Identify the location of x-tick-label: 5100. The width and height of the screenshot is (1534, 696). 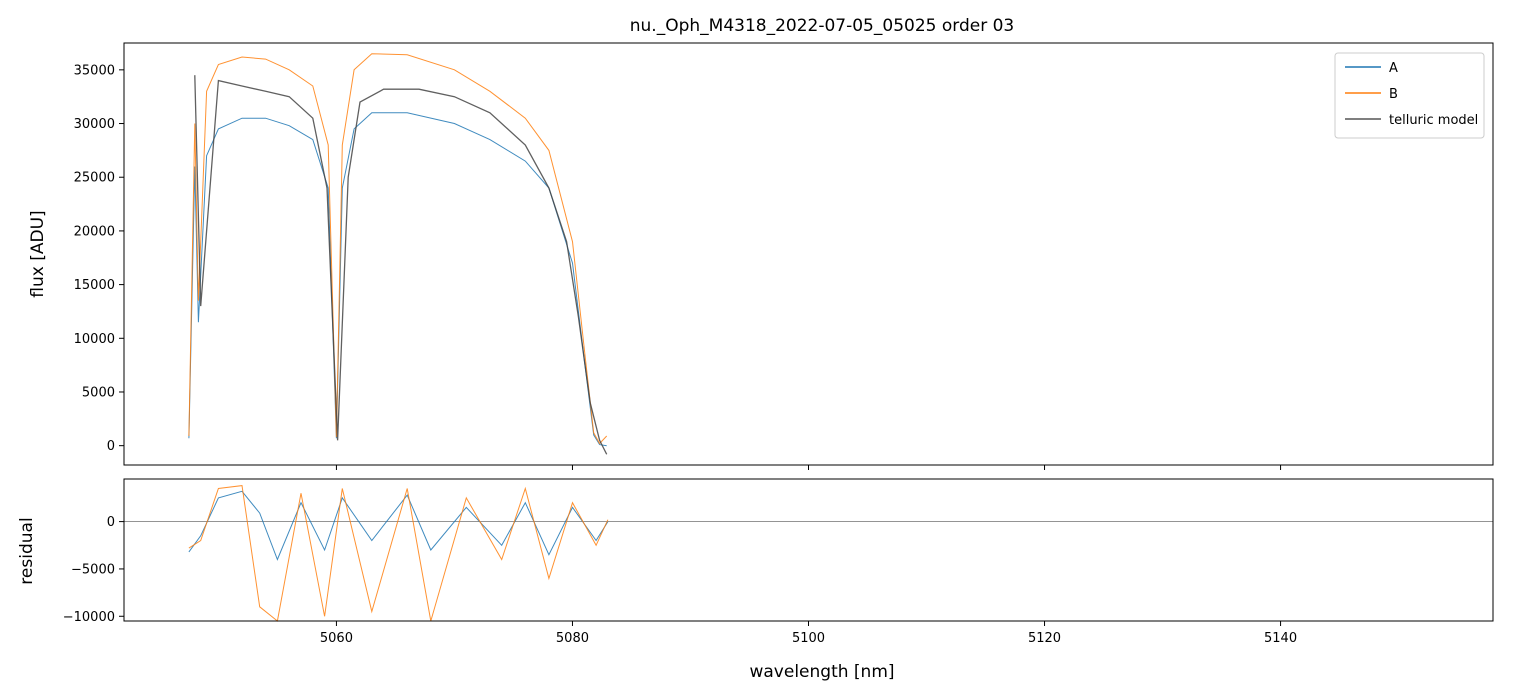
(808, 638).